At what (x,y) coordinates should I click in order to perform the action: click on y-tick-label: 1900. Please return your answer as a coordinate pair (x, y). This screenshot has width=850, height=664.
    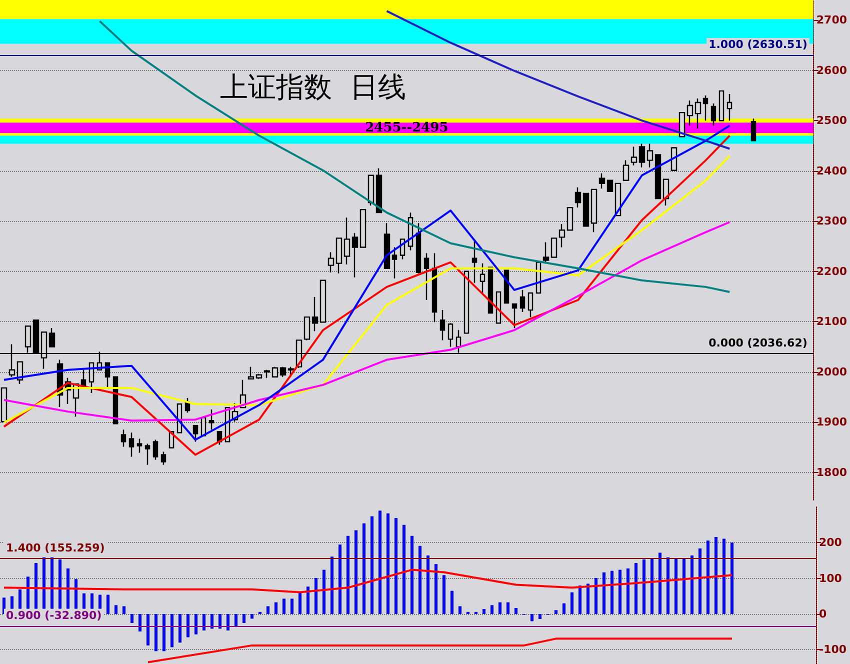
    Looking at the image, I should click on (832, 422).